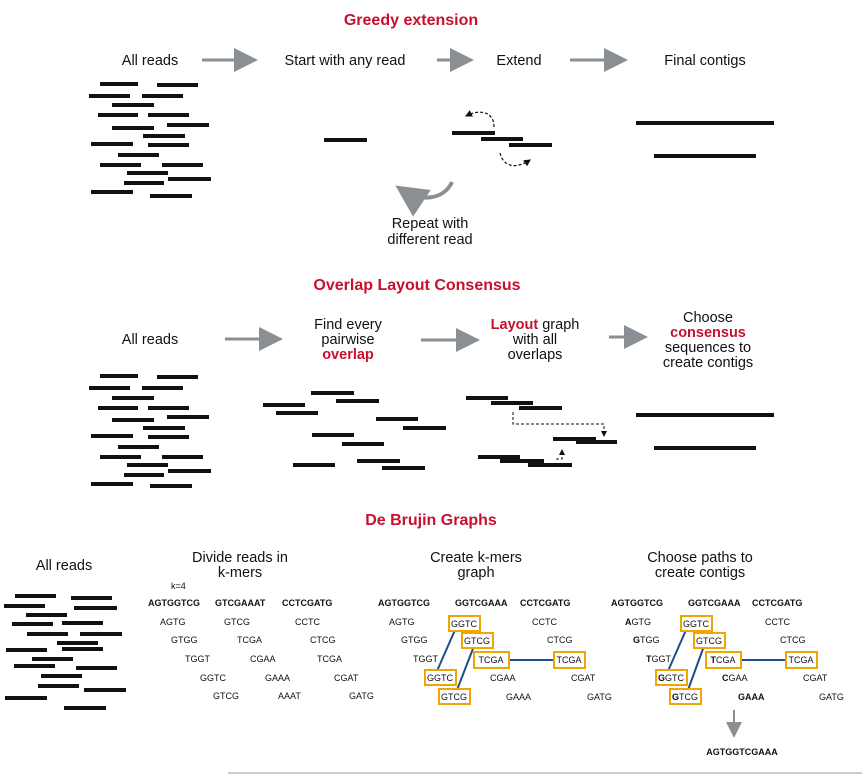  Describe the element at coordinates (431, 520) in the screenshot. I see `dbg-title: De Brujin Graphs` at that location.